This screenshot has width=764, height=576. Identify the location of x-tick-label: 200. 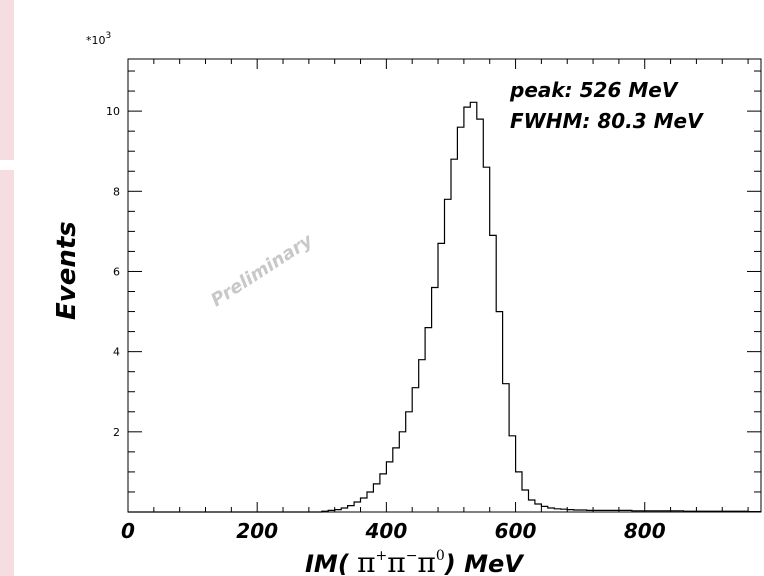
(257, 531).